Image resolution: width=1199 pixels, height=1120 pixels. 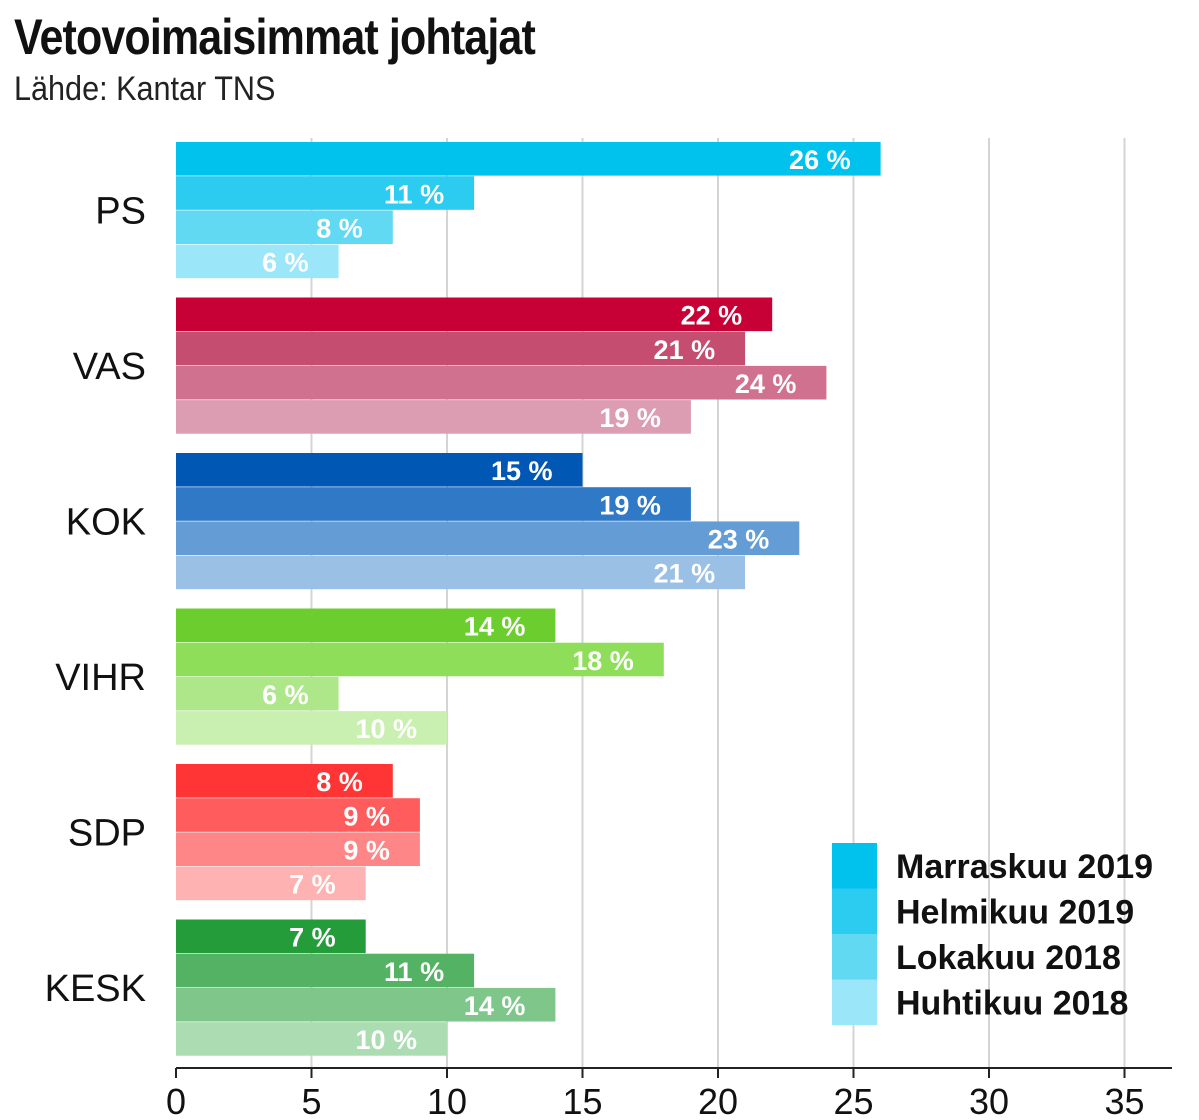 What do you see at coordinates (107, 833) in the screenshot?
I see `category-label: SDP` at bounding box center [107, 833].